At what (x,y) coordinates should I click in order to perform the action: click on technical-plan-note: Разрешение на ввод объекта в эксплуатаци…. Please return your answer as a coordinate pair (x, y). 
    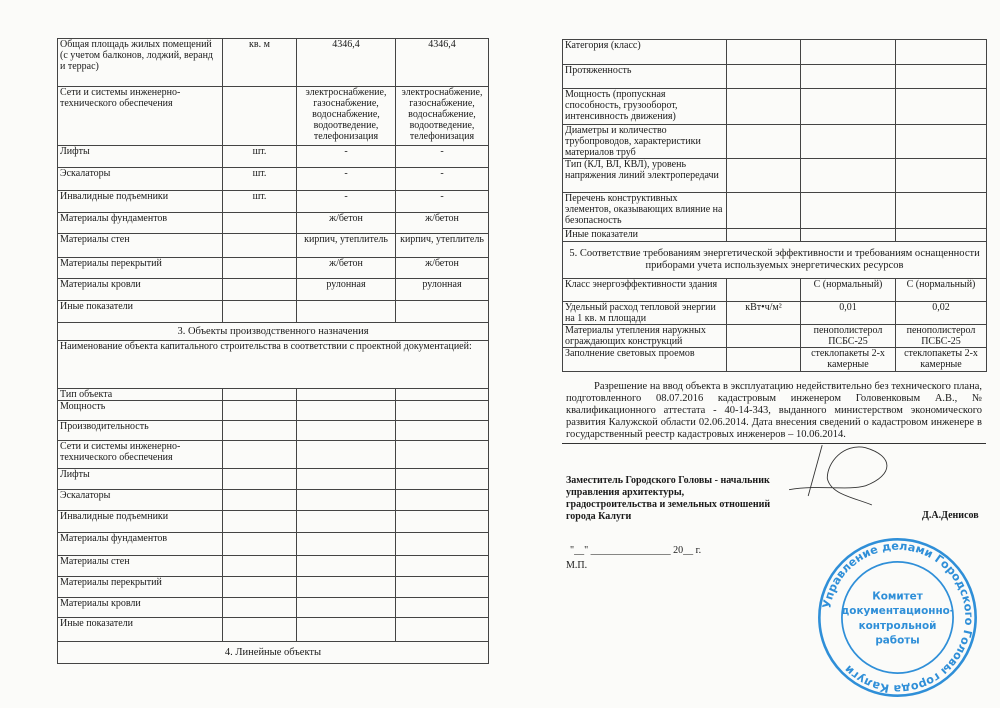
    Looking at the image, I should click on (774, 410).